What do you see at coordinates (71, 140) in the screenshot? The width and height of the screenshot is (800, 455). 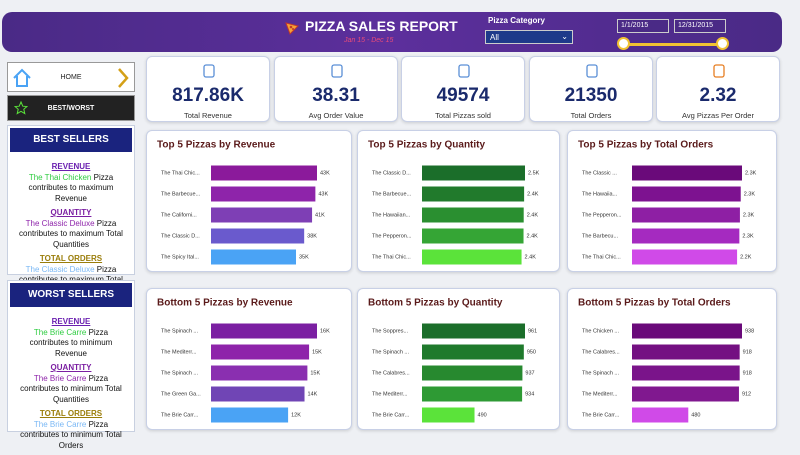 I see `panel-title: BEST SELLERS` at bounding box center [71, 140].